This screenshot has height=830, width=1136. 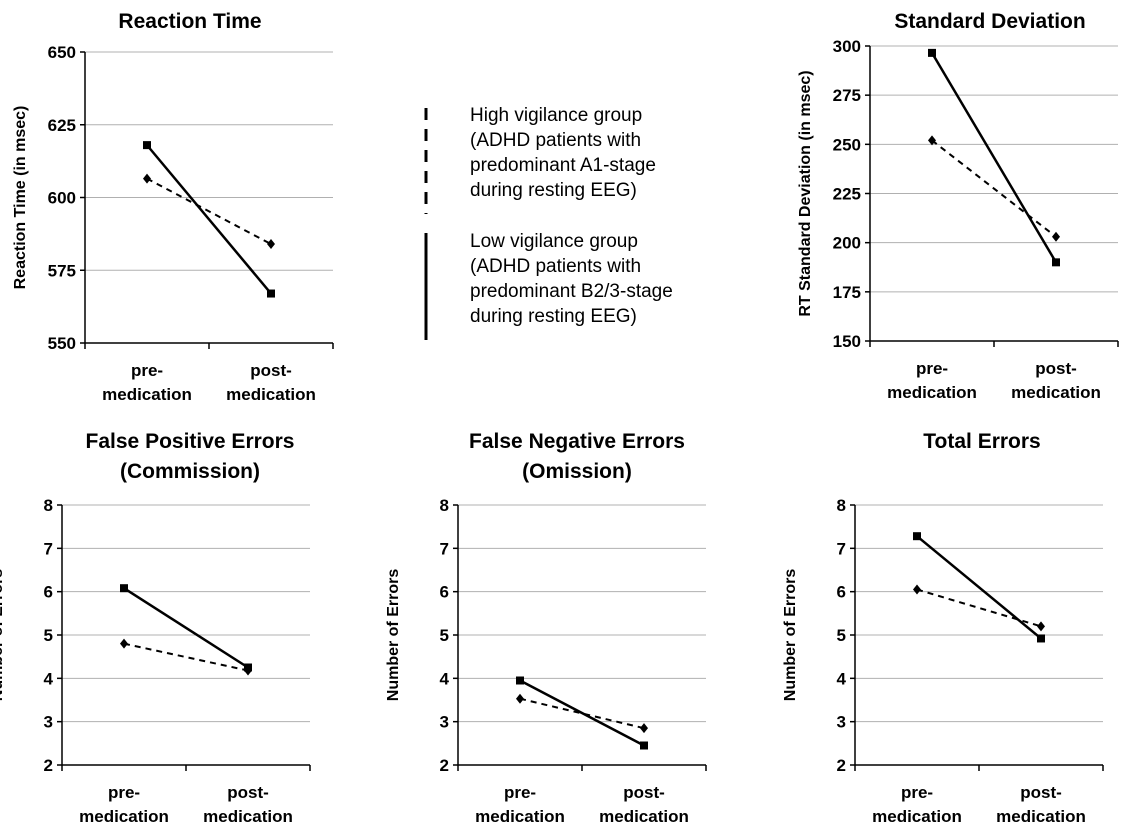 I want to click on chart-1-y-tick-label: 550, so click(x=62, y=343).